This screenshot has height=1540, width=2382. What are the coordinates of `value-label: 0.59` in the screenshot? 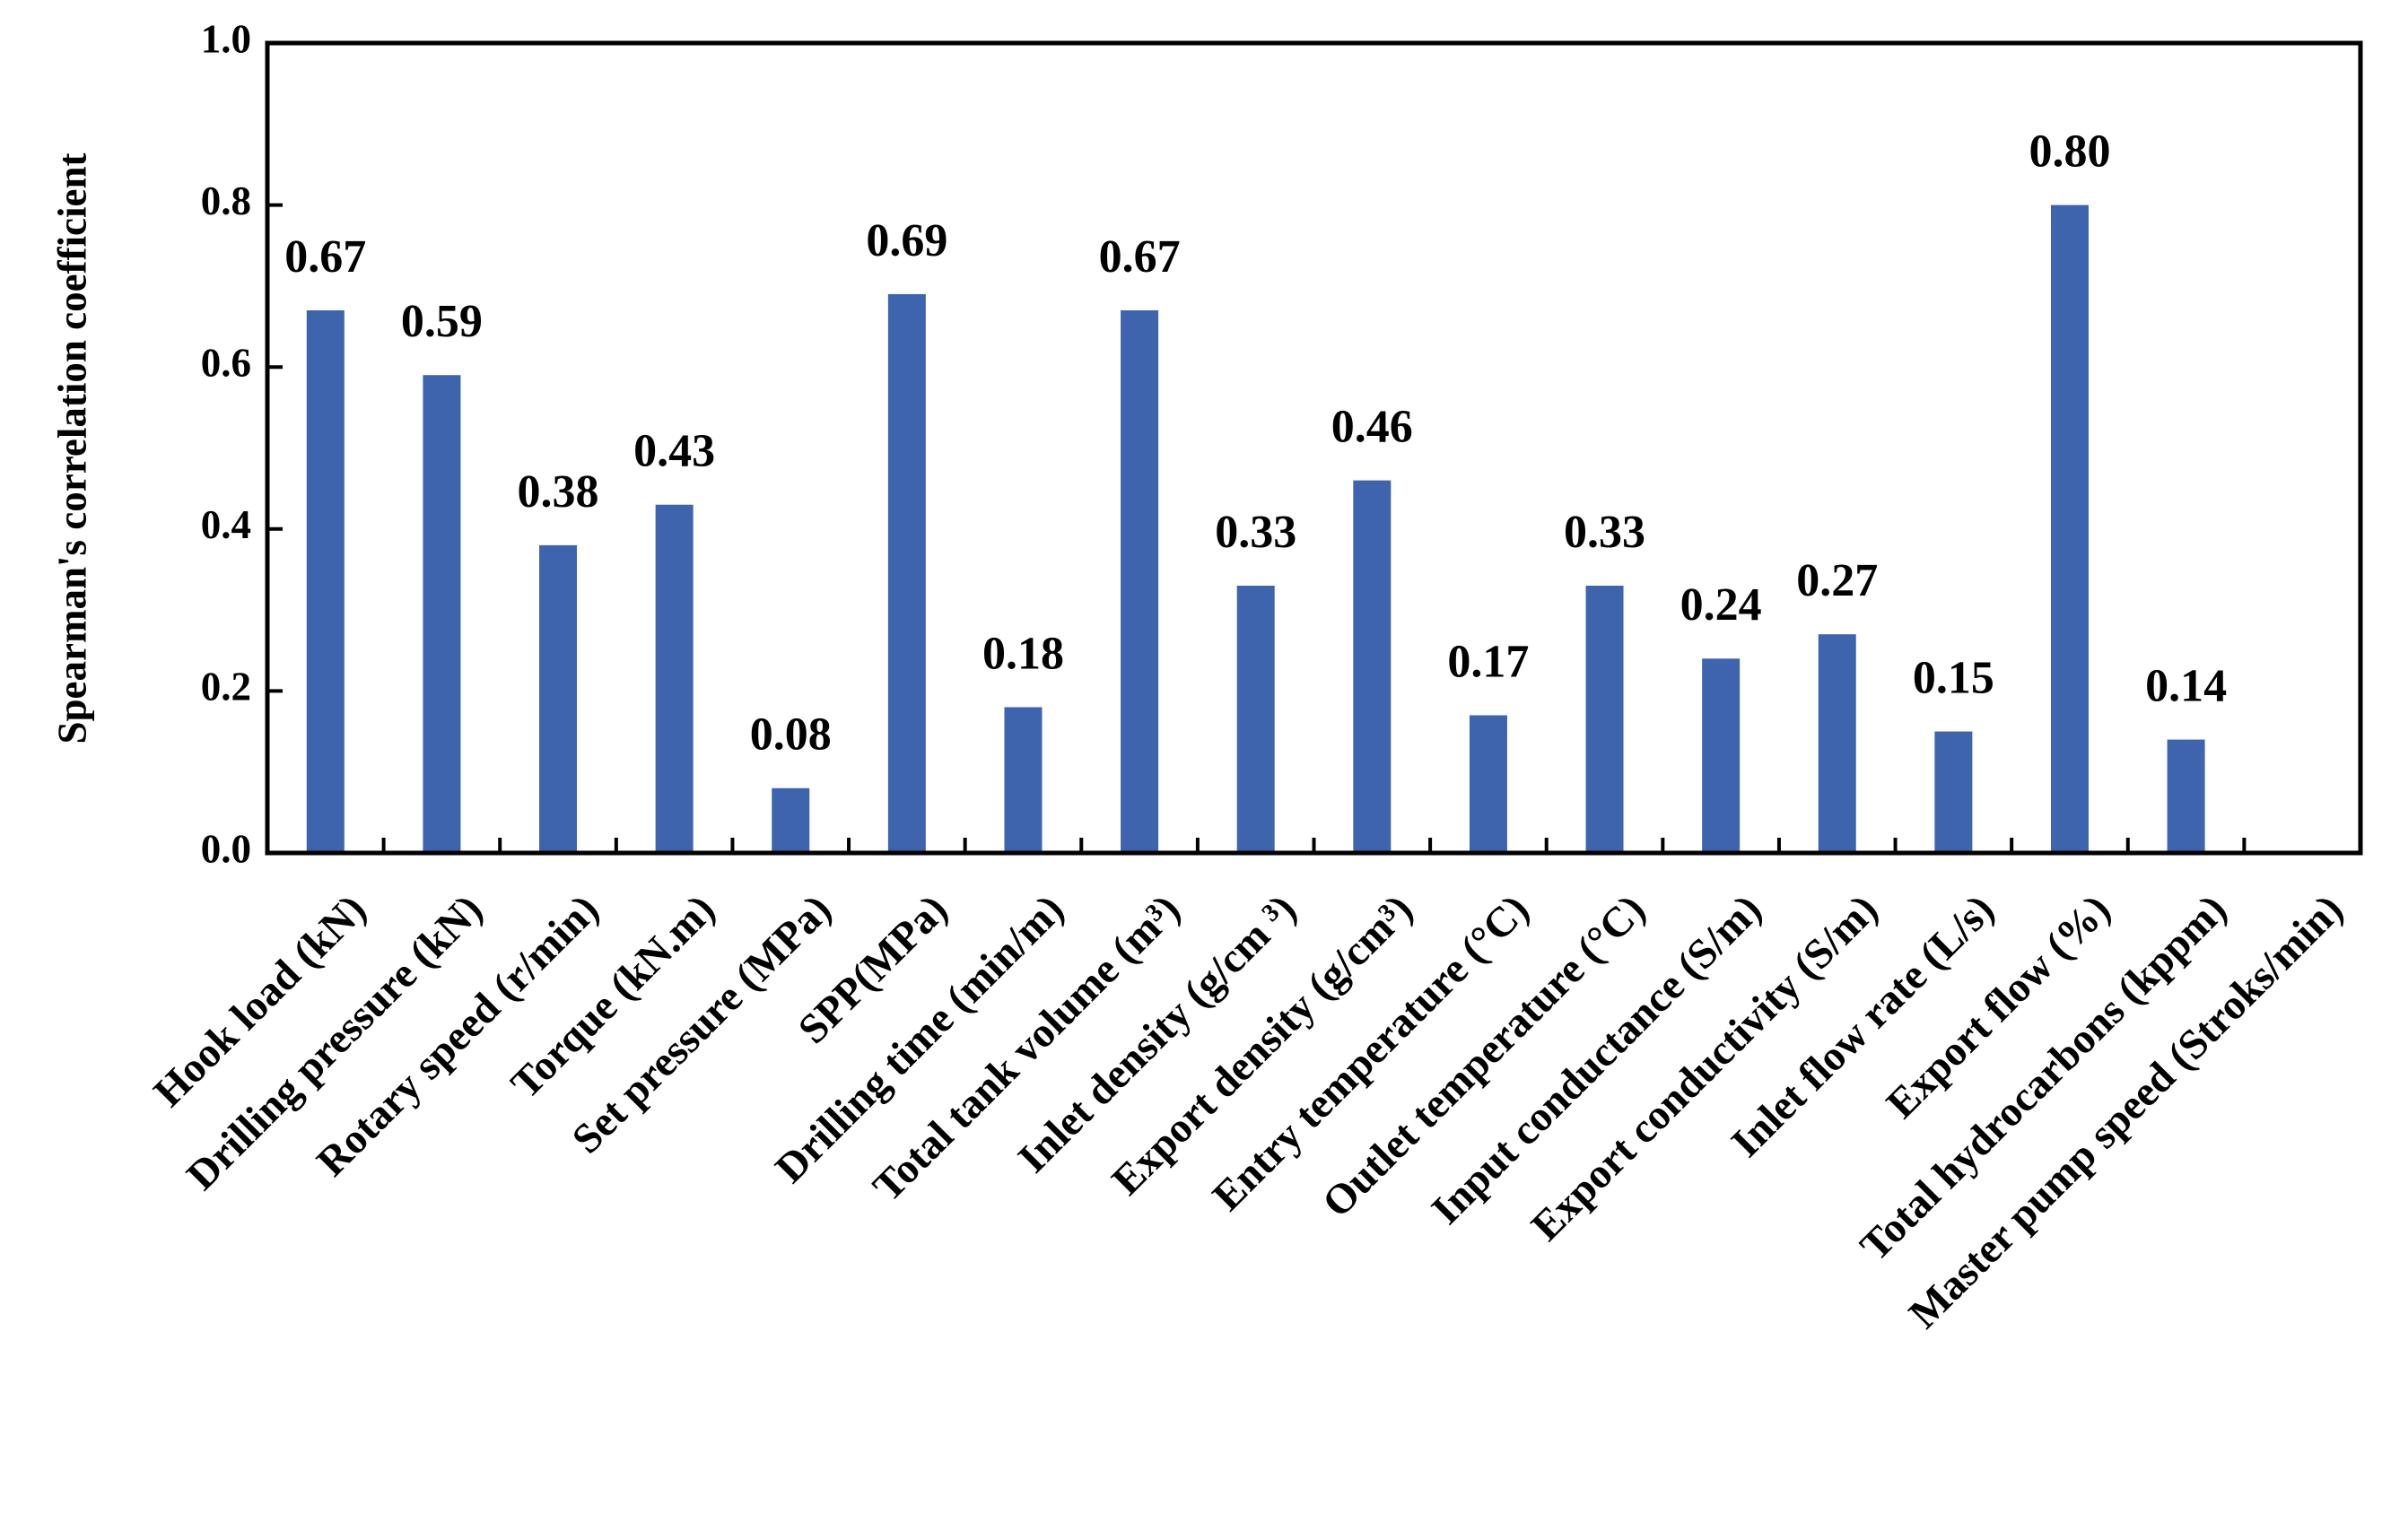 It's located at (442, 321).